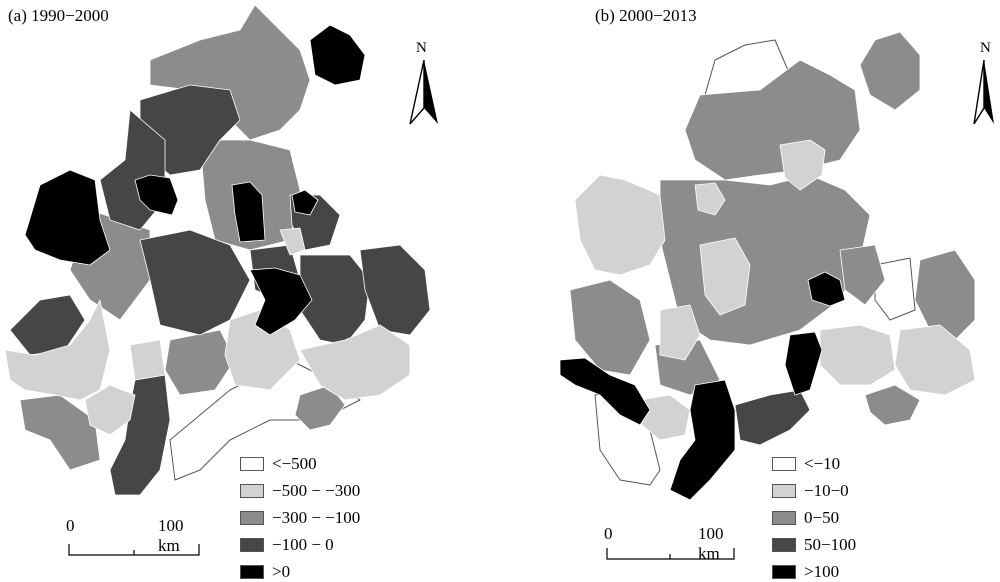  I want to click on region-black-east-cluster, so click(281, 301).